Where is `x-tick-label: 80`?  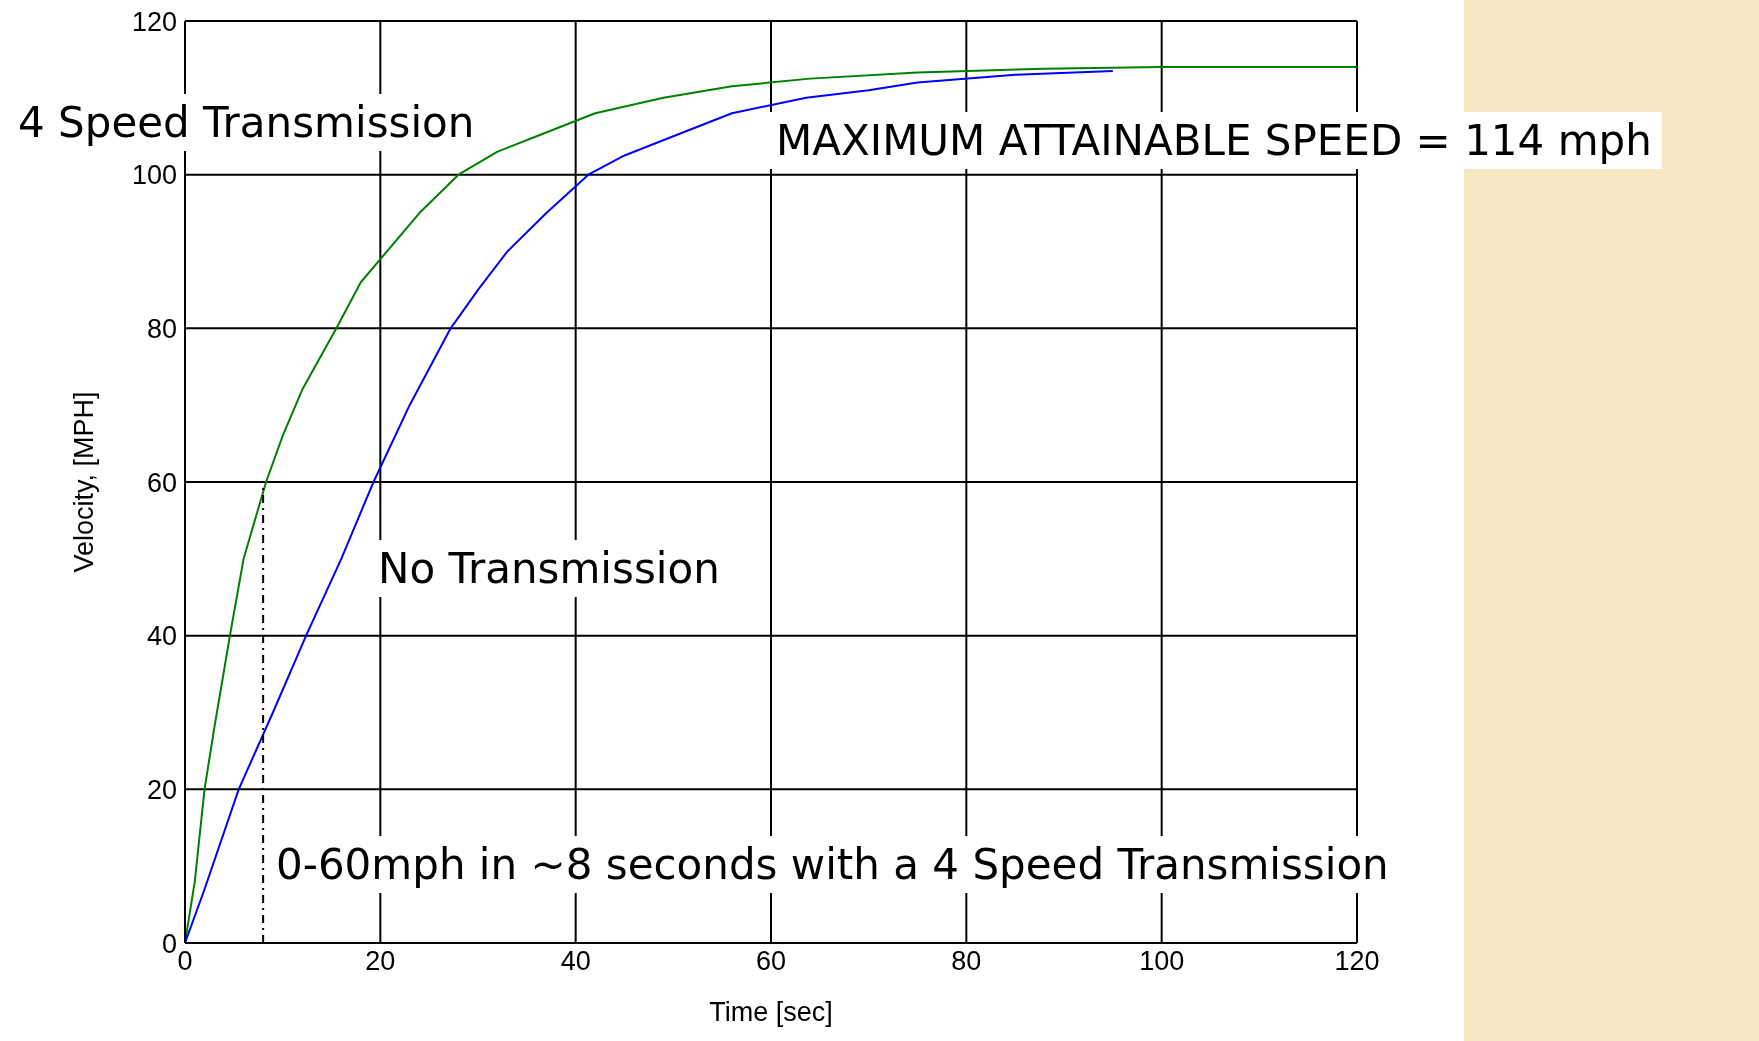
x-tick-label: 80 is located at coordinates (966, 961).